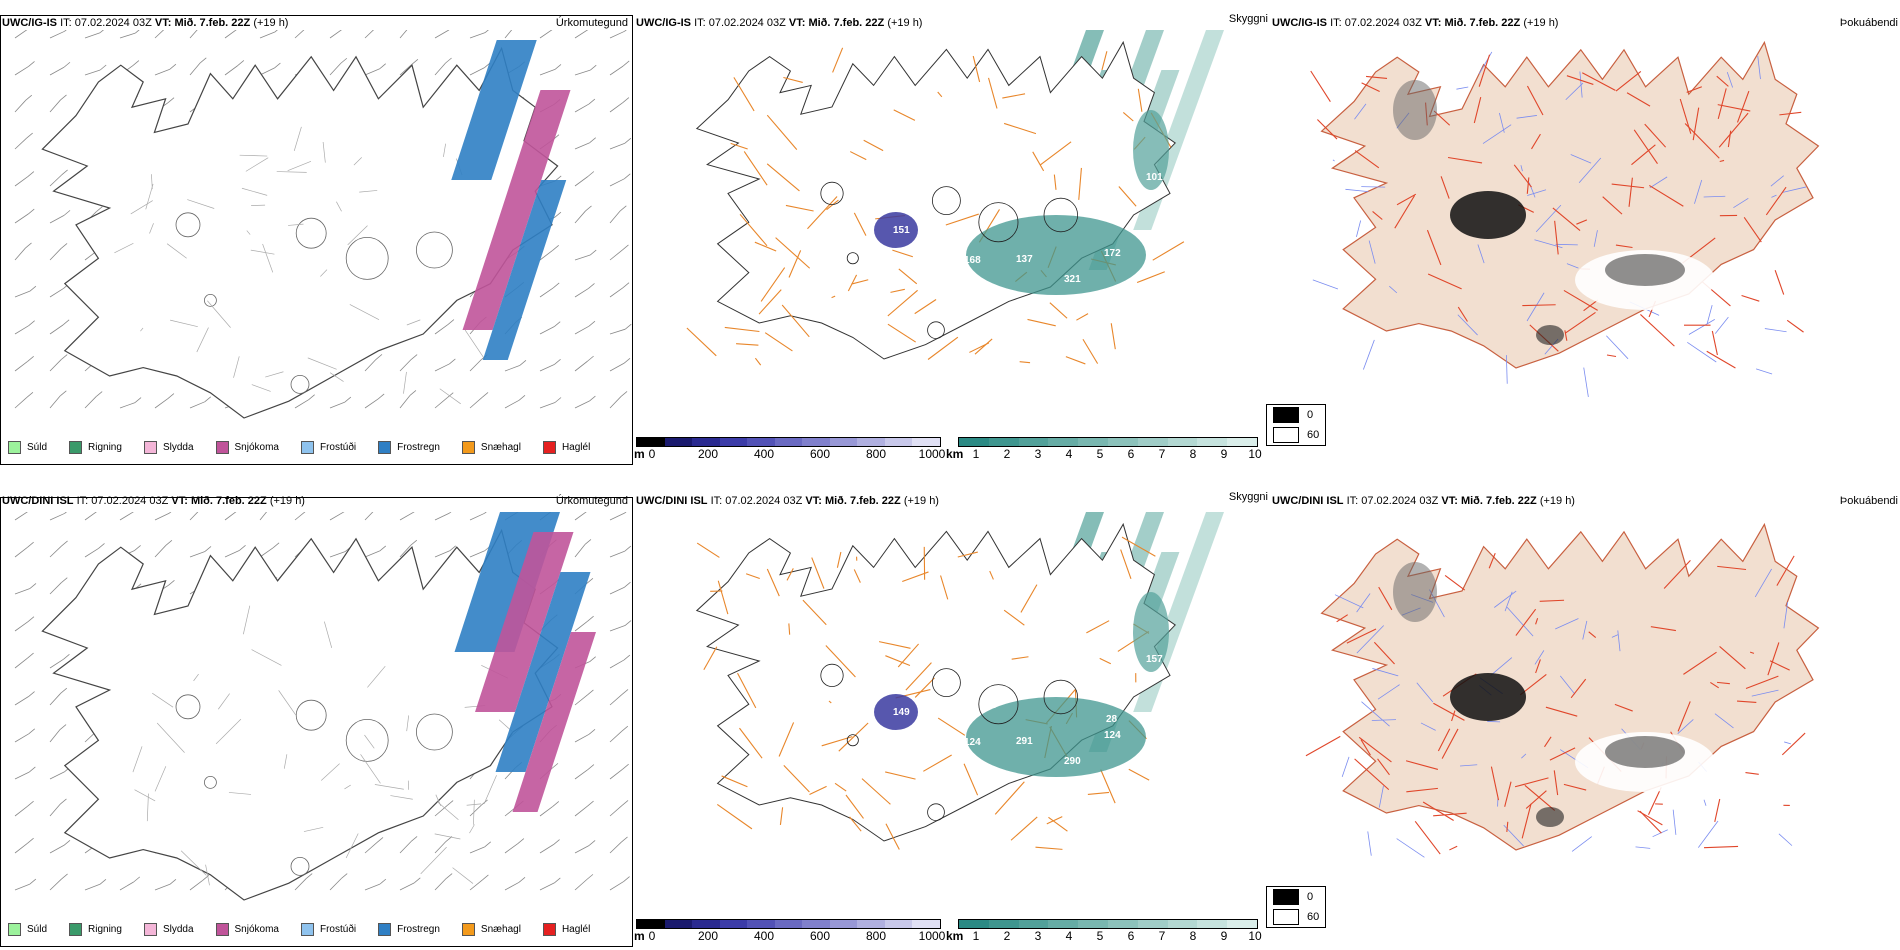 The width and height of the screenshot is (1900, 950). I want to click on panel-title-visibility: Skyggni, so click(1248, 497).